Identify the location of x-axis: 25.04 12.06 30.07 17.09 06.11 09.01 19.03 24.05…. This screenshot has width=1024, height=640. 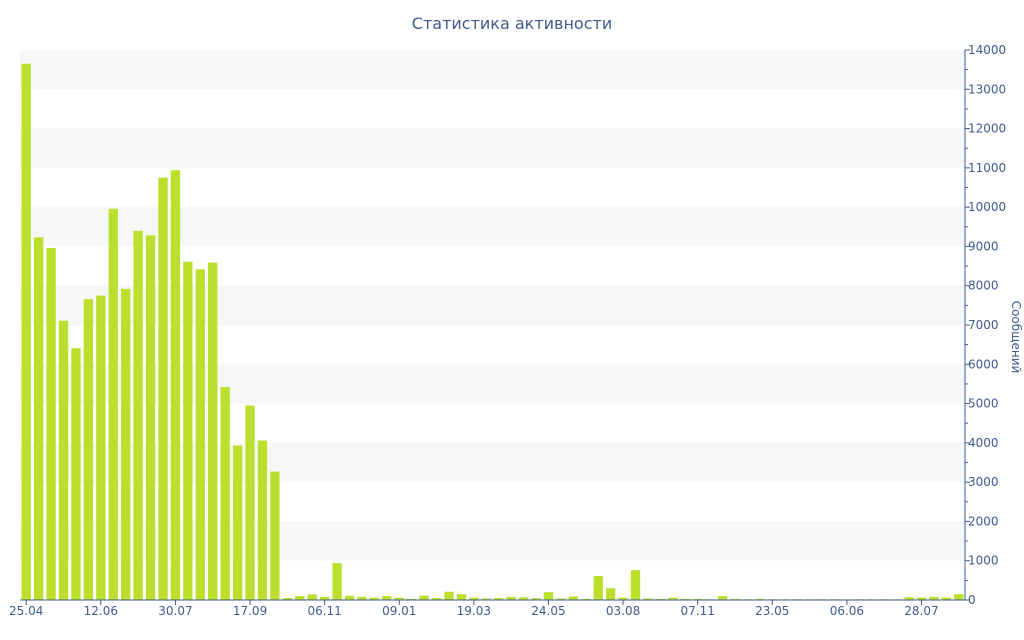
(487, 608).